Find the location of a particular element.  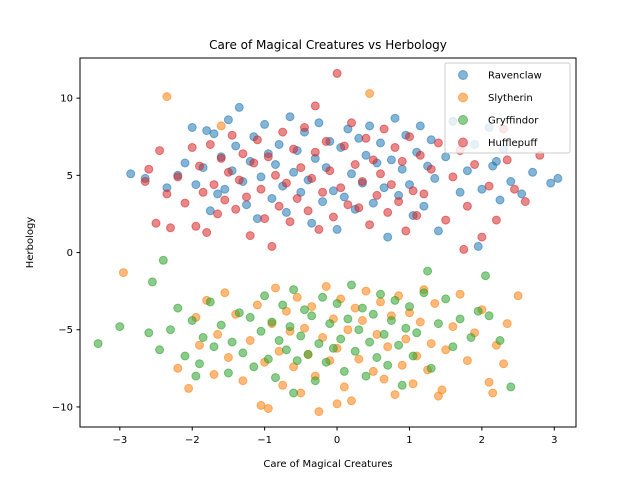

legend-label-ravenclaw: Ravenclaw is located at coordinates (515, 76).